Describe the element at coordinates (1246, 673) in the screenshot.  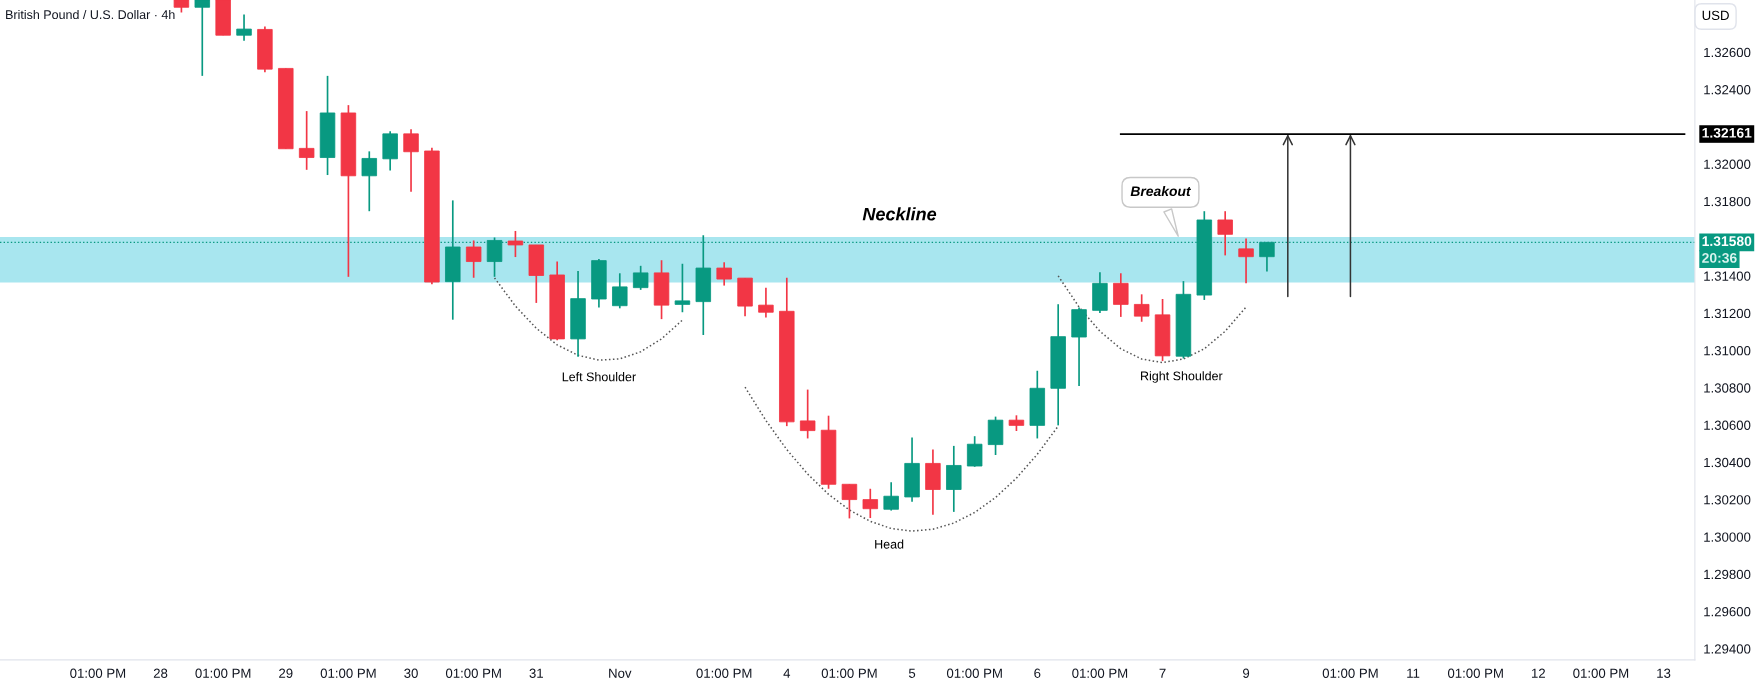
I see `x-tick-label: 9` at that location.